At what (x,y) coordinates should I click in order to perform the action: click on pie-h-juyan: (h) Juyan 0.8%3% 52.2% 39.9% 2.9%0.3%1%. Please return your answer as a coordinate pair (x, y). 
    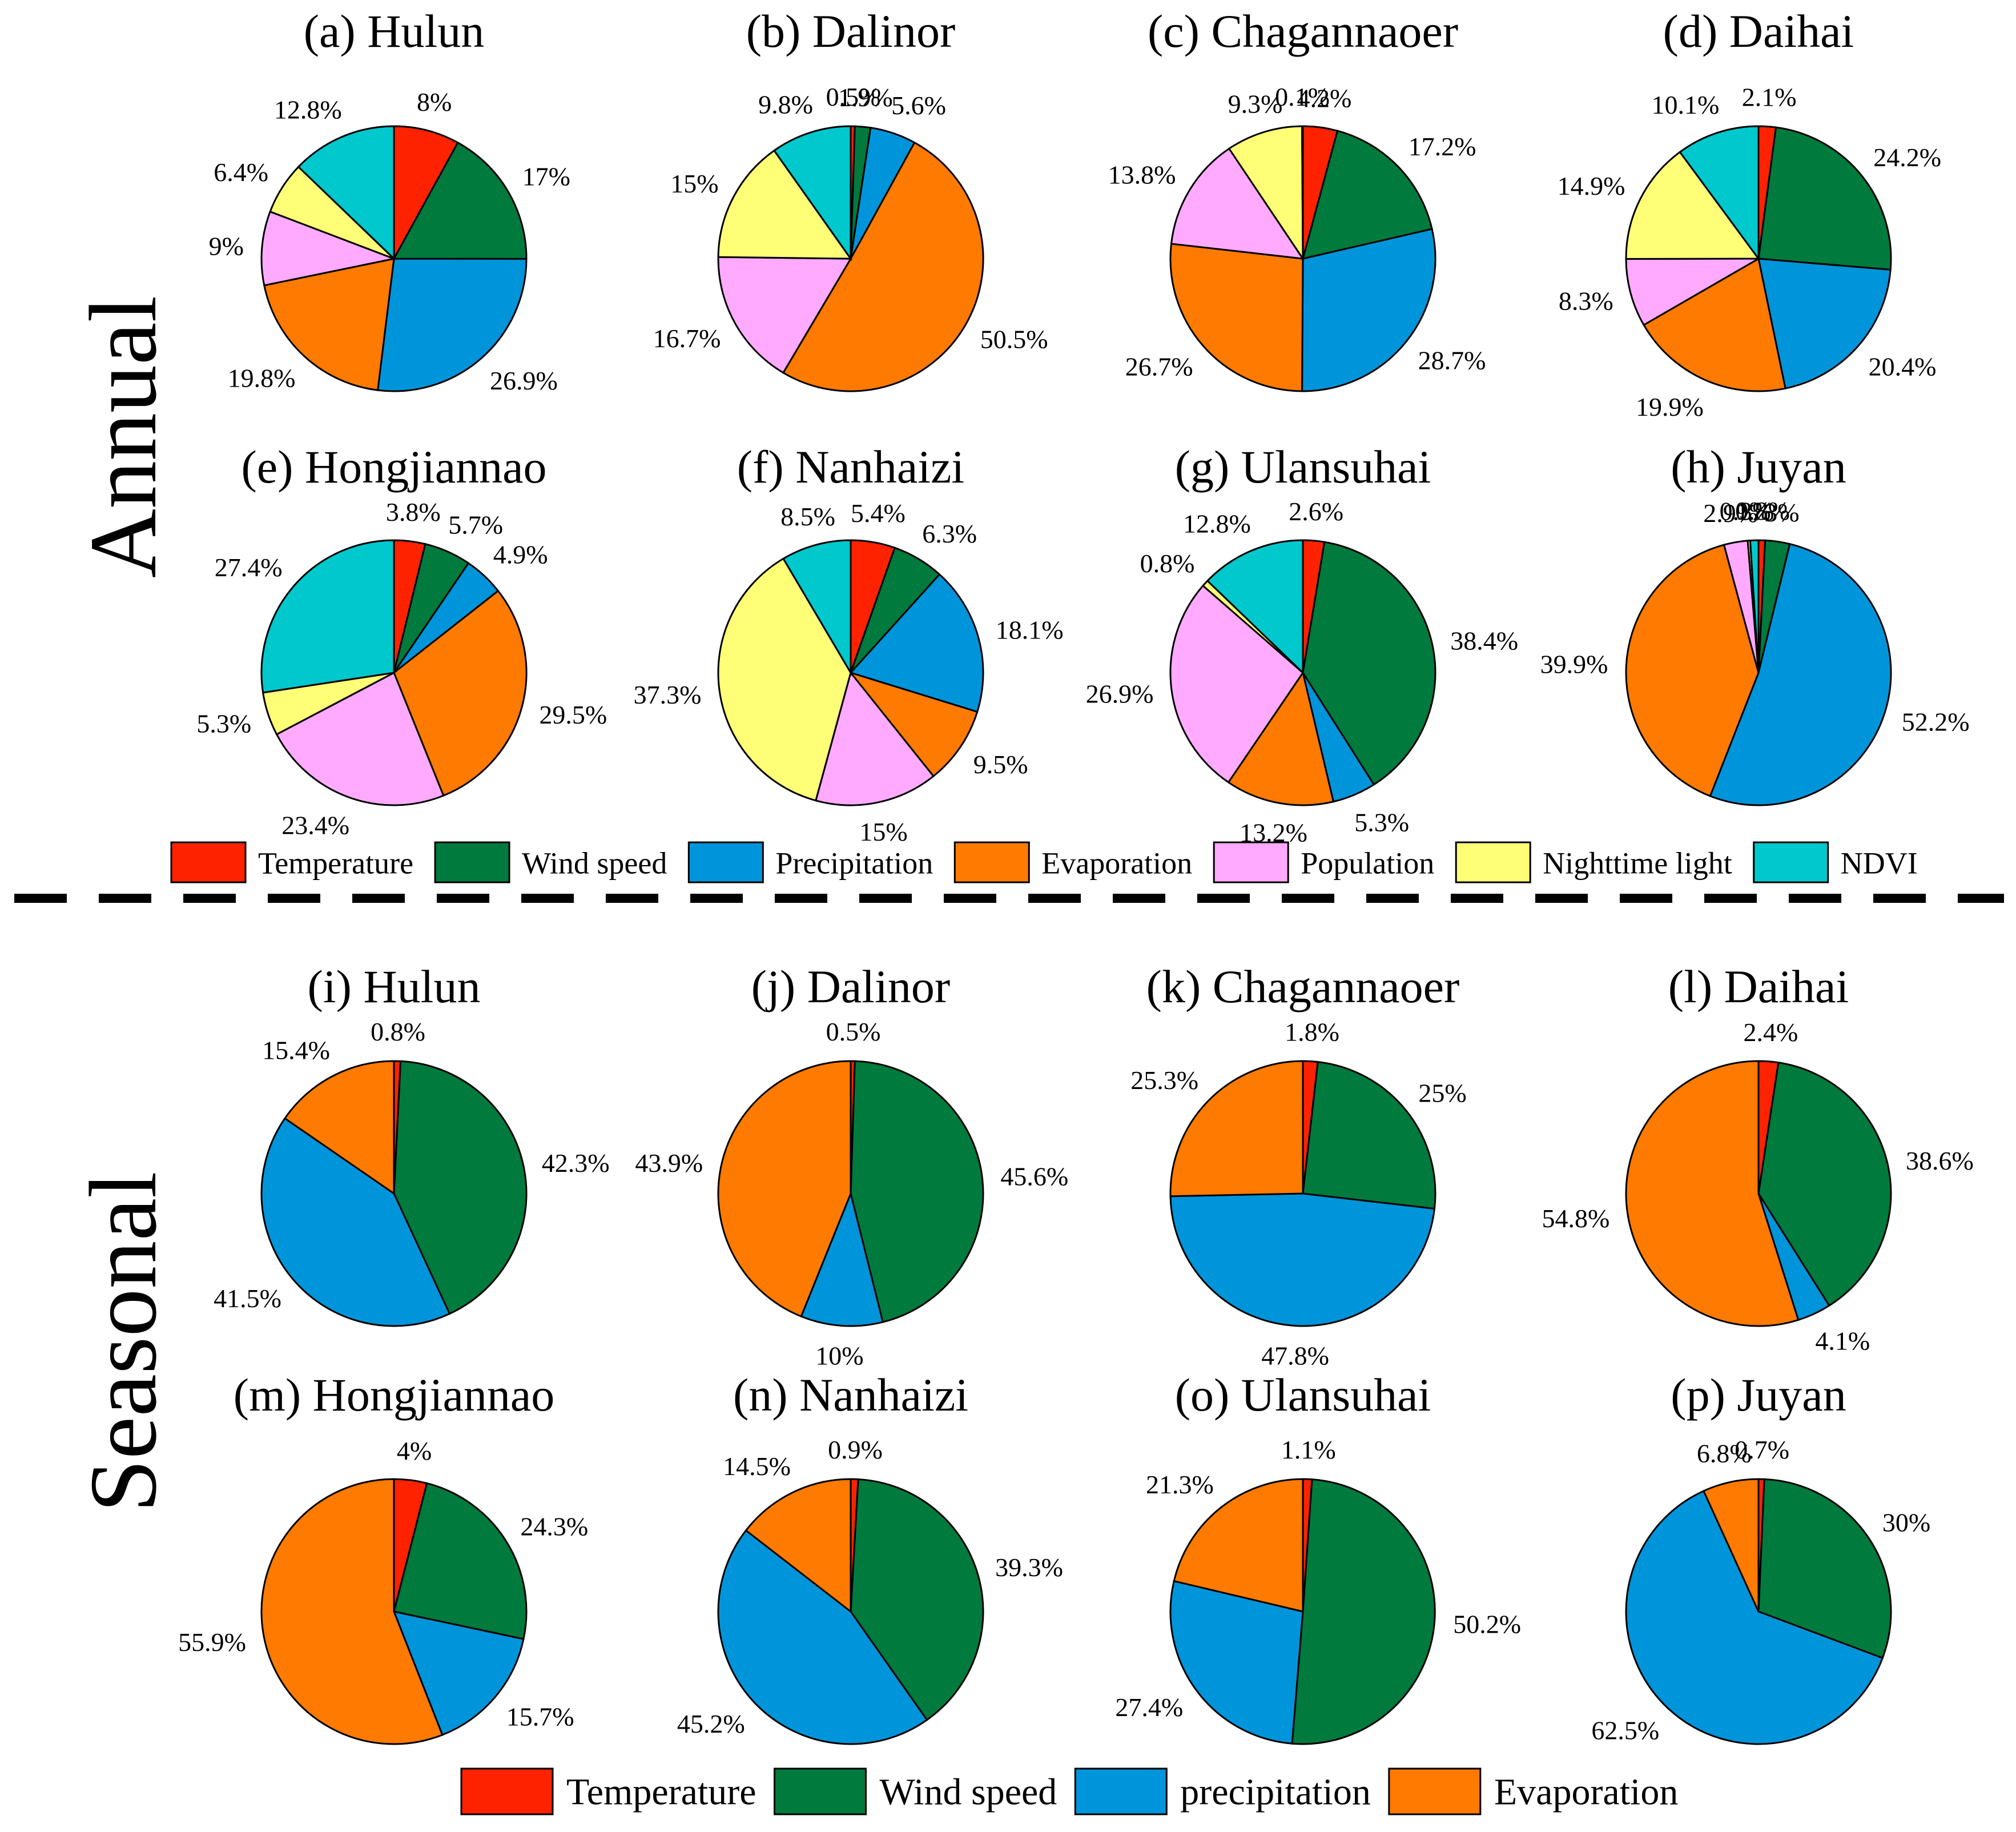
    Looking at the image, I should click on (1755, 623).